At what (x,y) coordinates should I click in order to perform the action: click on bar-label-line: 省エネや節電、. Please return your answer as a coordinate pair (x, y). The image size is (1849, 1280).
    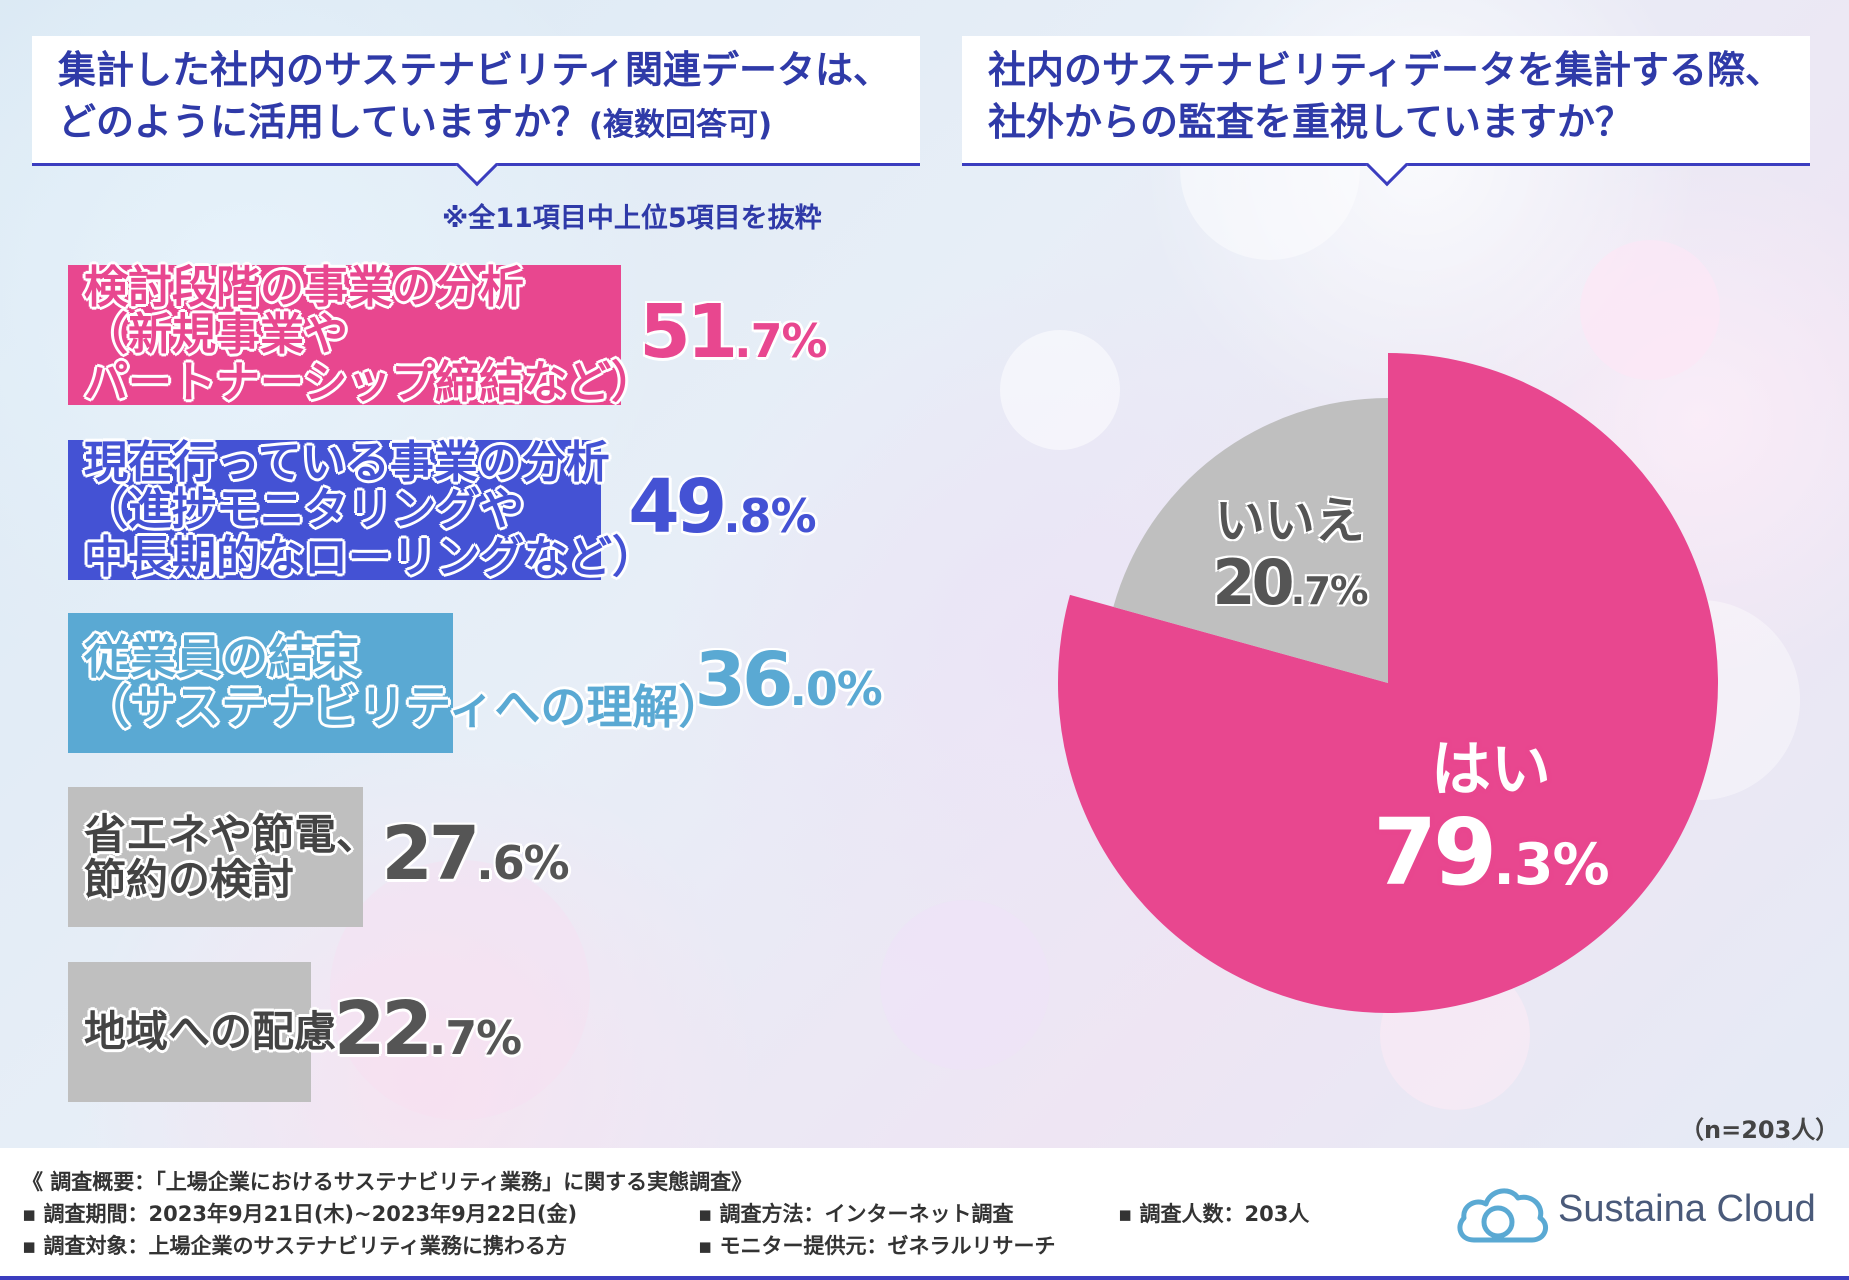
    Looking at the image, I should click on (231, 834).